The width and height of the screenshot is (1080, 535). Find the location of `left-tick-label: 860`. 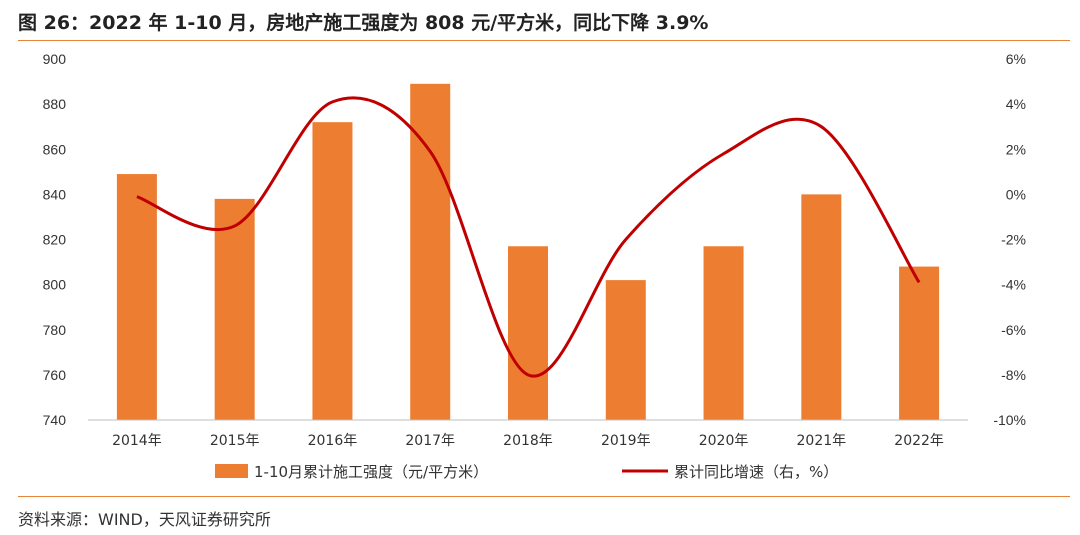

left-tick-label: 860 is located at coordinates (55, 149).